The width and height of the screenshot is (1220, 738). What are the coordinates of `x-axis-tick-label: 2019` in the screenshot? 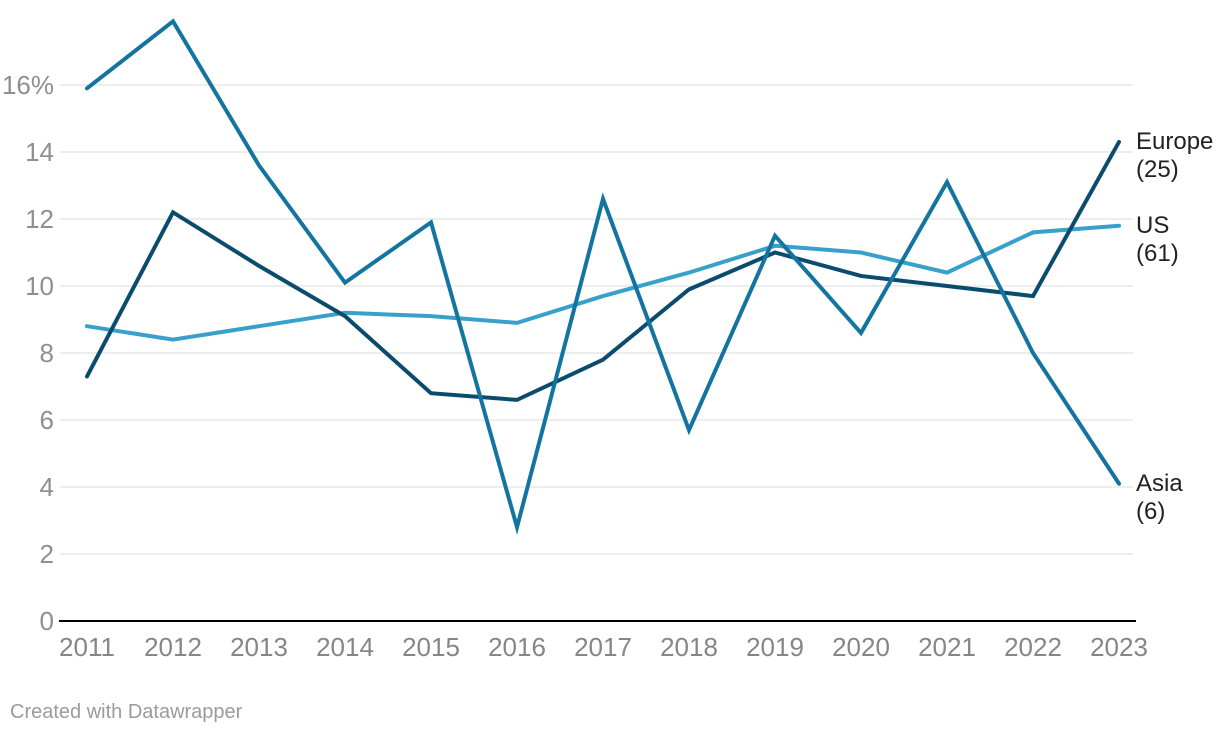 It's located at (775, 647).